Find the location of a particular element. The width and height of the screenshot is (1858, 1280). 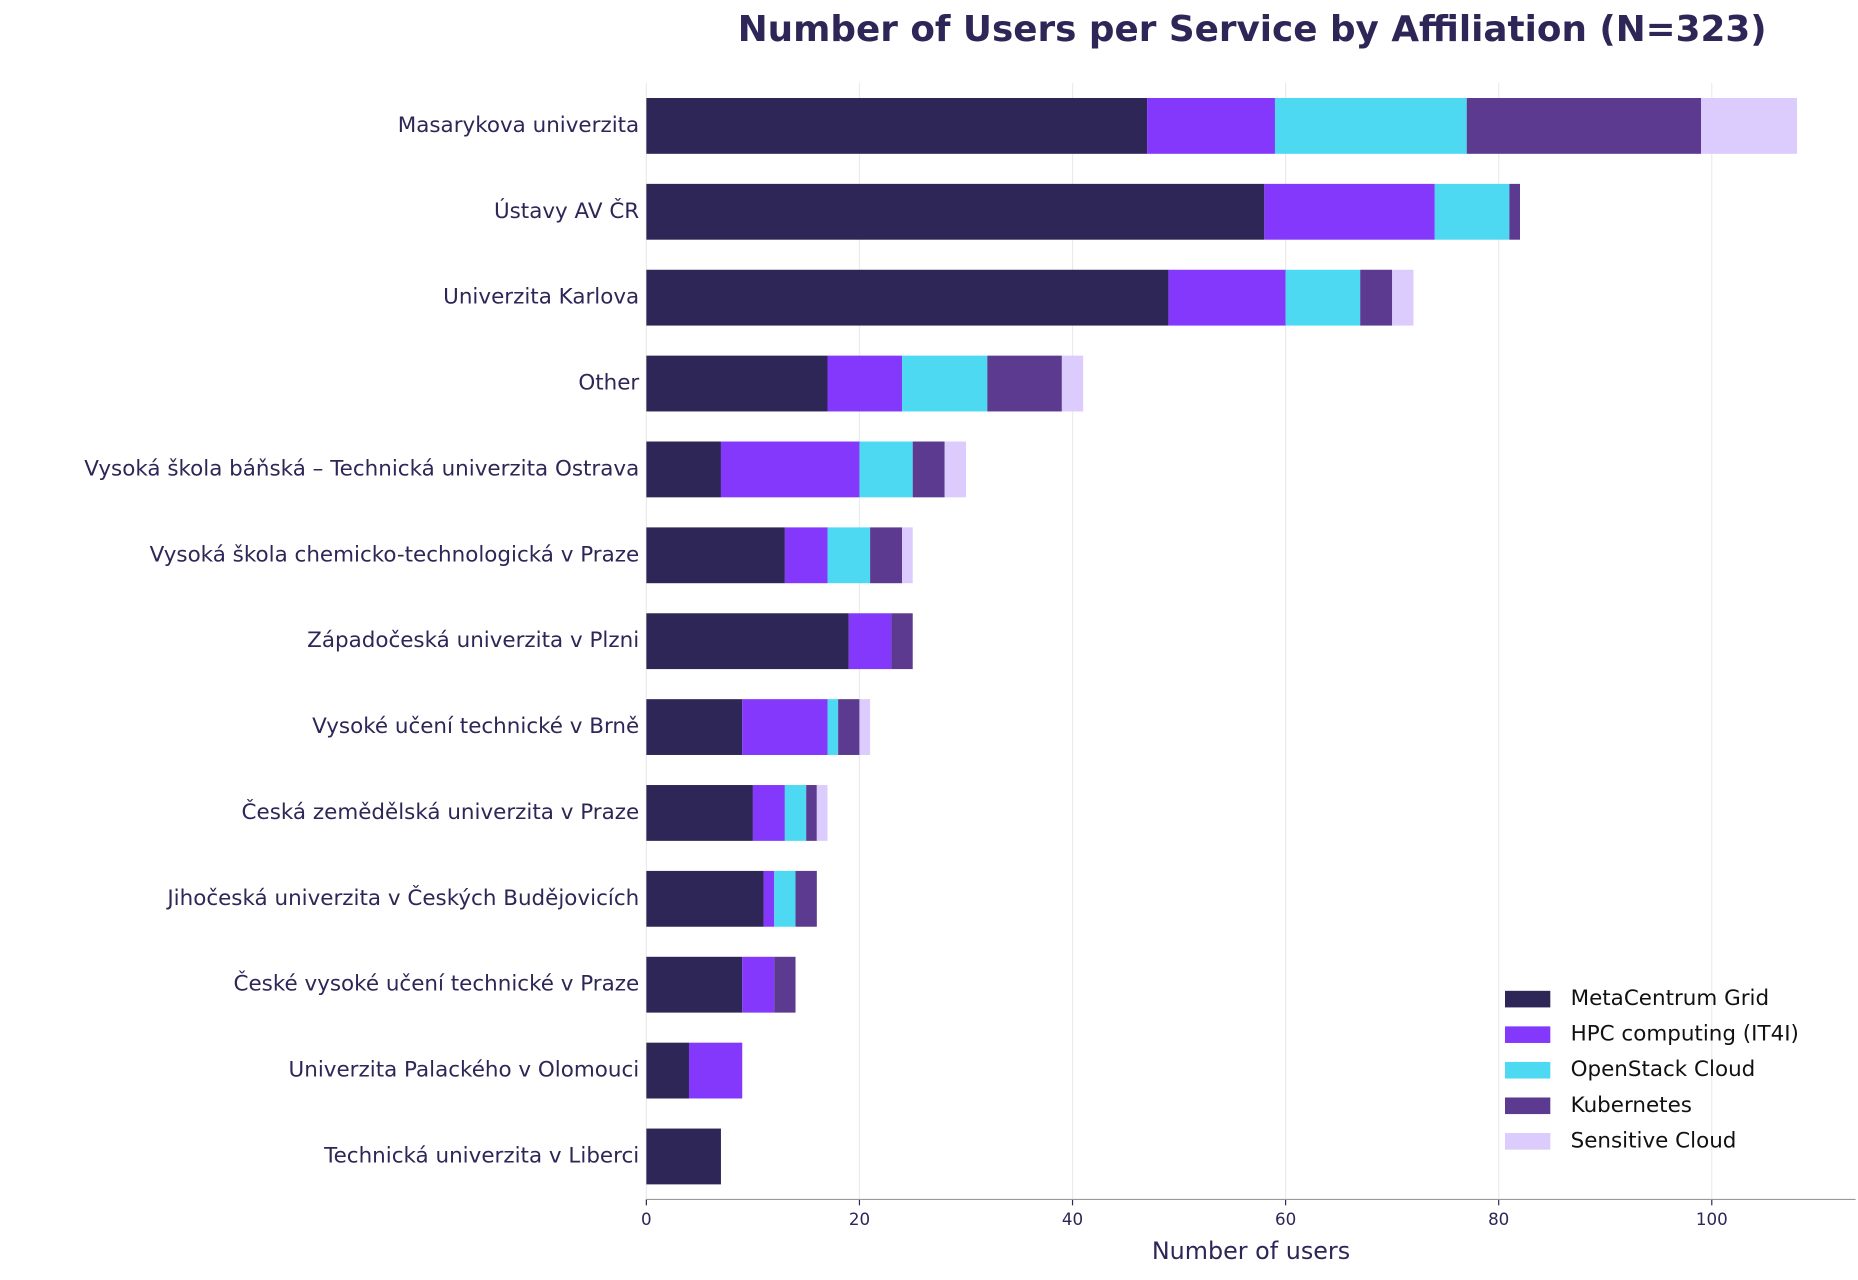

y-tick-label: Other is located at coordinates (608, 383).